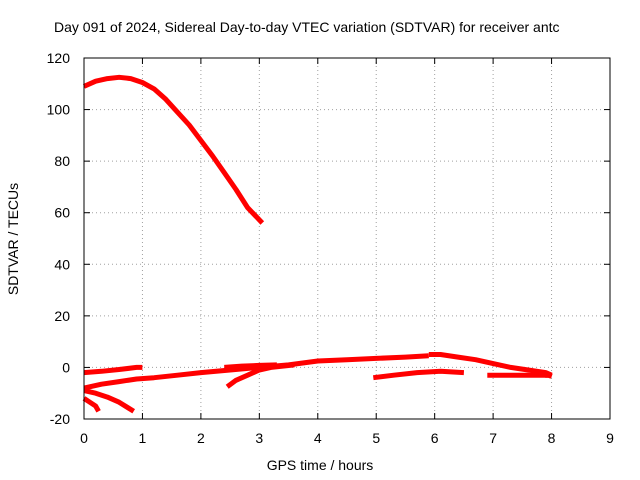  Describe the element at coordinates (62, 264) in the screenshot. I see `y-tick-label: 40` at that location.